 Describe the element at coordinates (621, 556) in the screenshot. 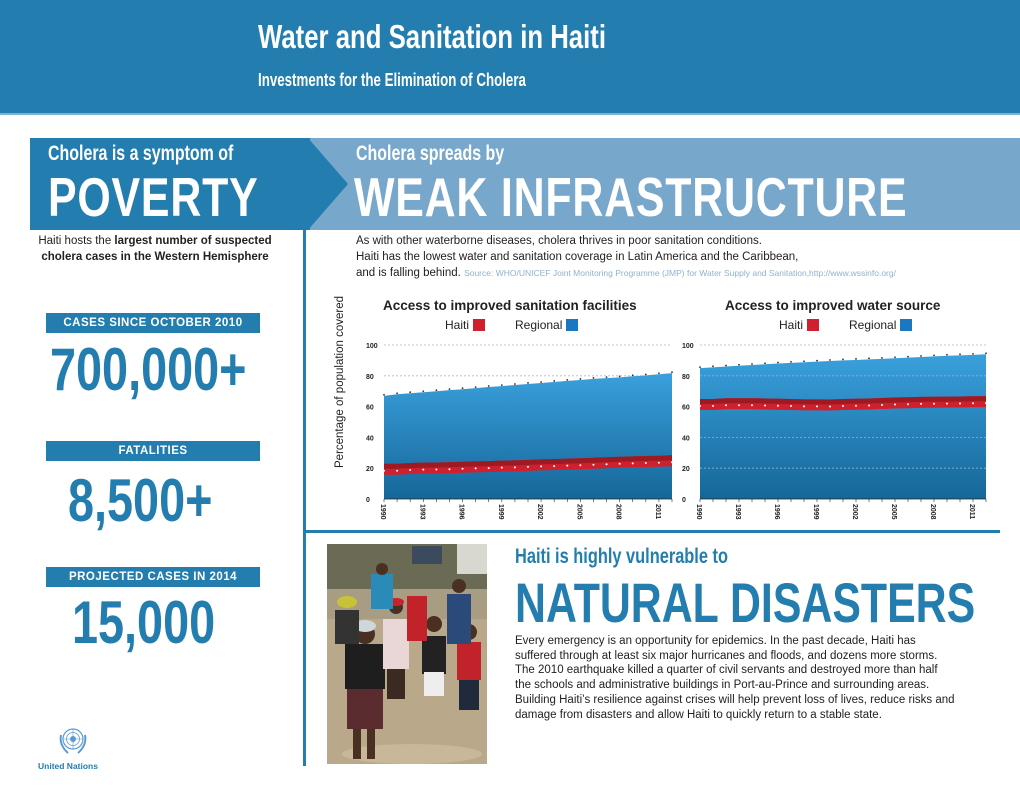

I see `disasters-kicker: Haiti is highly vulnerable to` at that location.